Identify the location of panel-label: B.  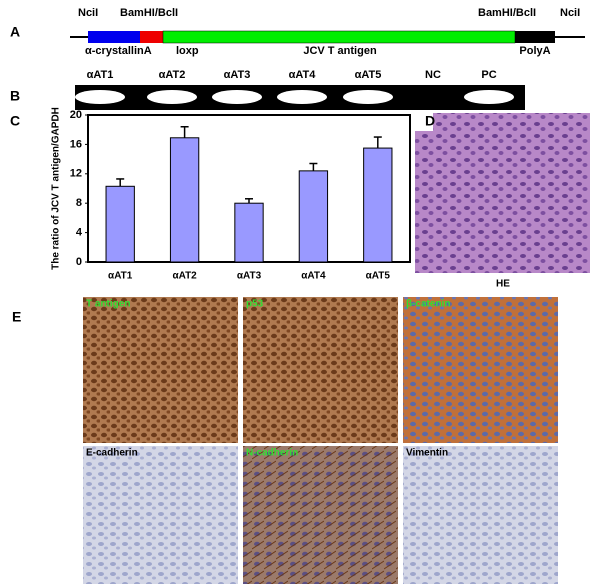
(15, 96).